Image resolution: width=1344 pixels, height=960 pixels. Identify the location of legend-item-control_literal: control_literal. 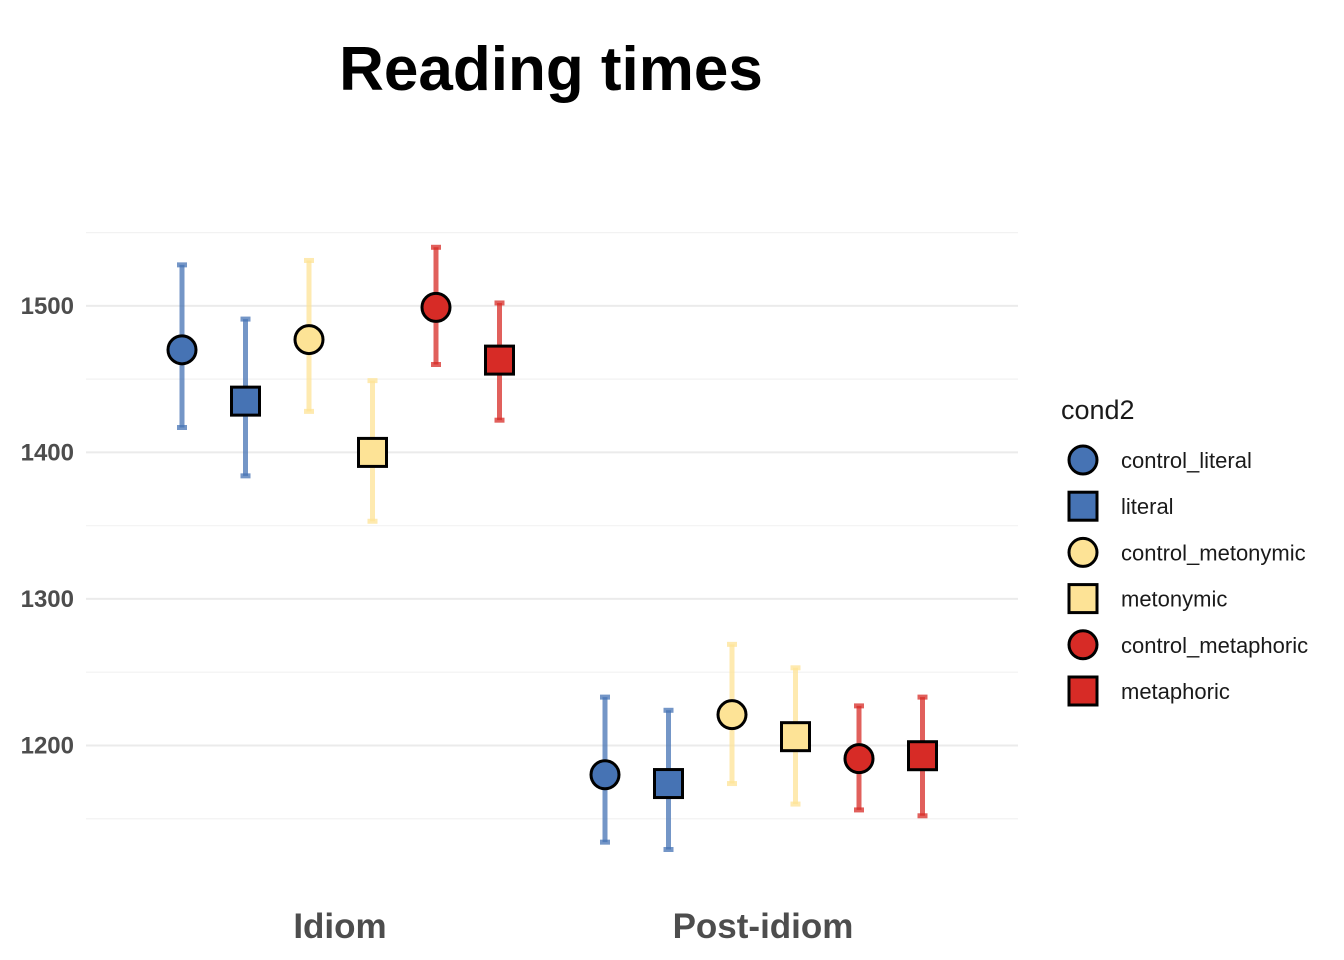
(1159, 460).